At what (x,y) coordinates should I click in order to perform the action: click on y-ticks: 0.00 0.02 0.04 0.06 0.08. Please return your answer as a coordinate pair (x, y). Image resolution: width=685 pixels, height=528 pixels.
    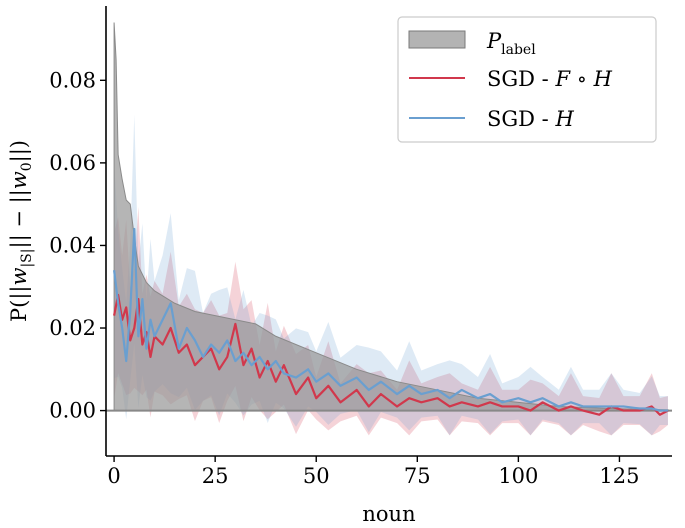
    Looking at the image, I should click on (77, 245).